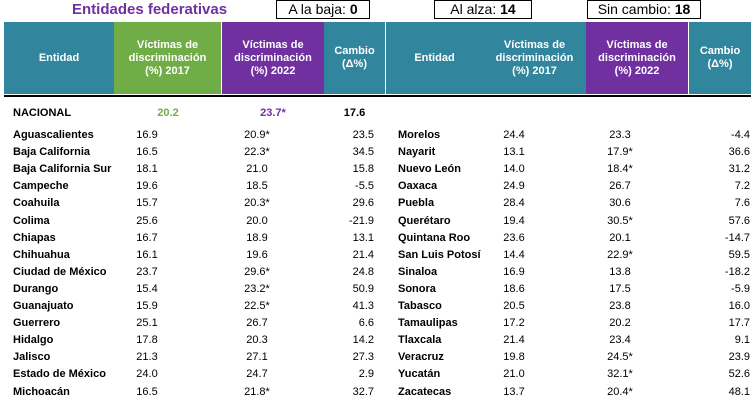 The image size is (755, 401). What do you see at coordinates (363, 203) in the screenshot?
I see `value-cambio: 29.6` at bounding box center [363, 203].